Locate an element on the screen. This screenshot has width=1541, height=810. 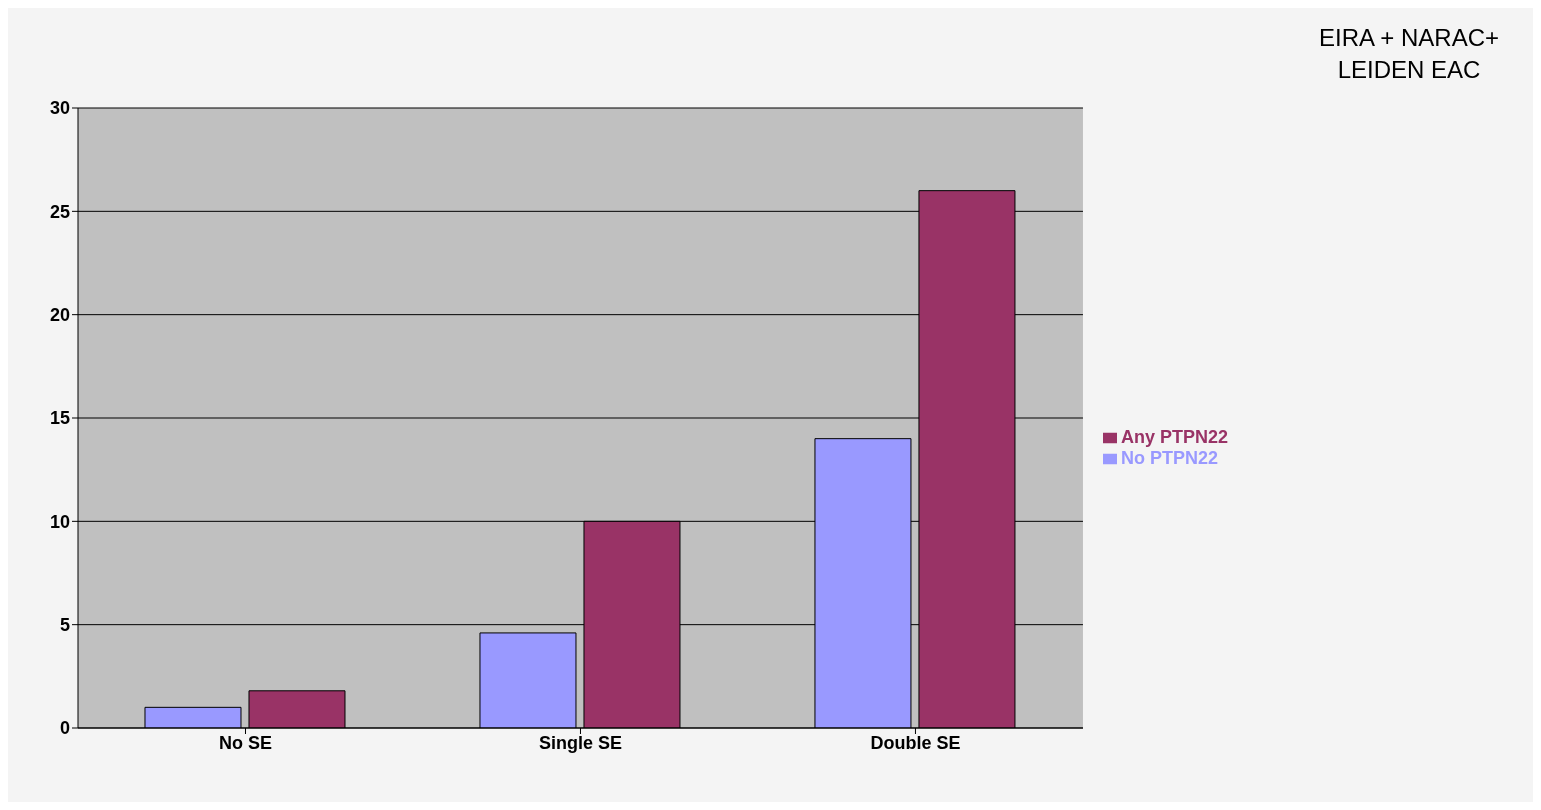
y-tick-label: 15 is located at coordinates (59, 418).